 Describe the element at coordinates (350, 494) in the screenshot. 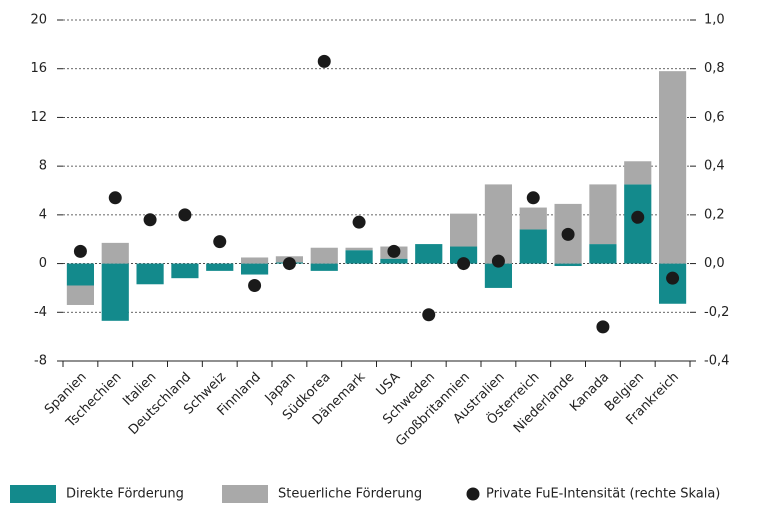

I see `legend-label: Steuerliche Förderung` at that location.